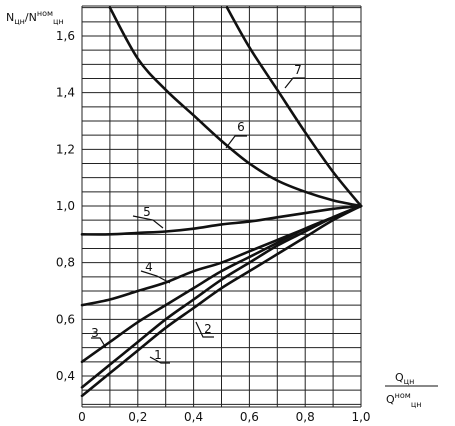 Image resolution: width=455 pixels, height=426 pixels. I want to click on x-tick-label: 0,6, so click(249, 417).